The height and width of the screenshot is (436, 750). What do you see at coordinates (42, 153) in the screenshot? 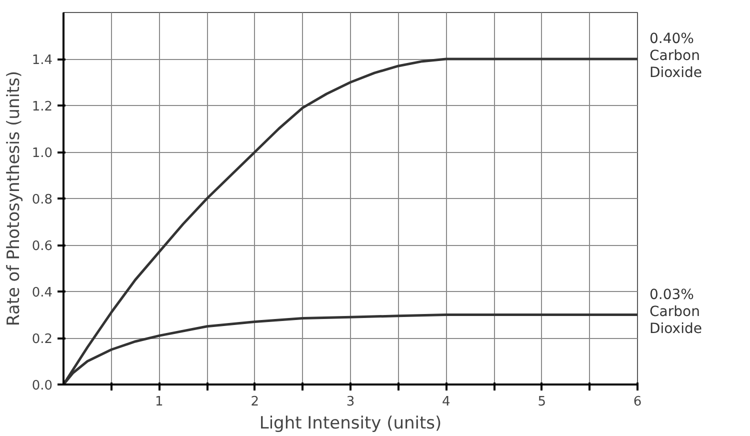
I see `y-tick-label: 1.0` at bounding box center [42, 153].